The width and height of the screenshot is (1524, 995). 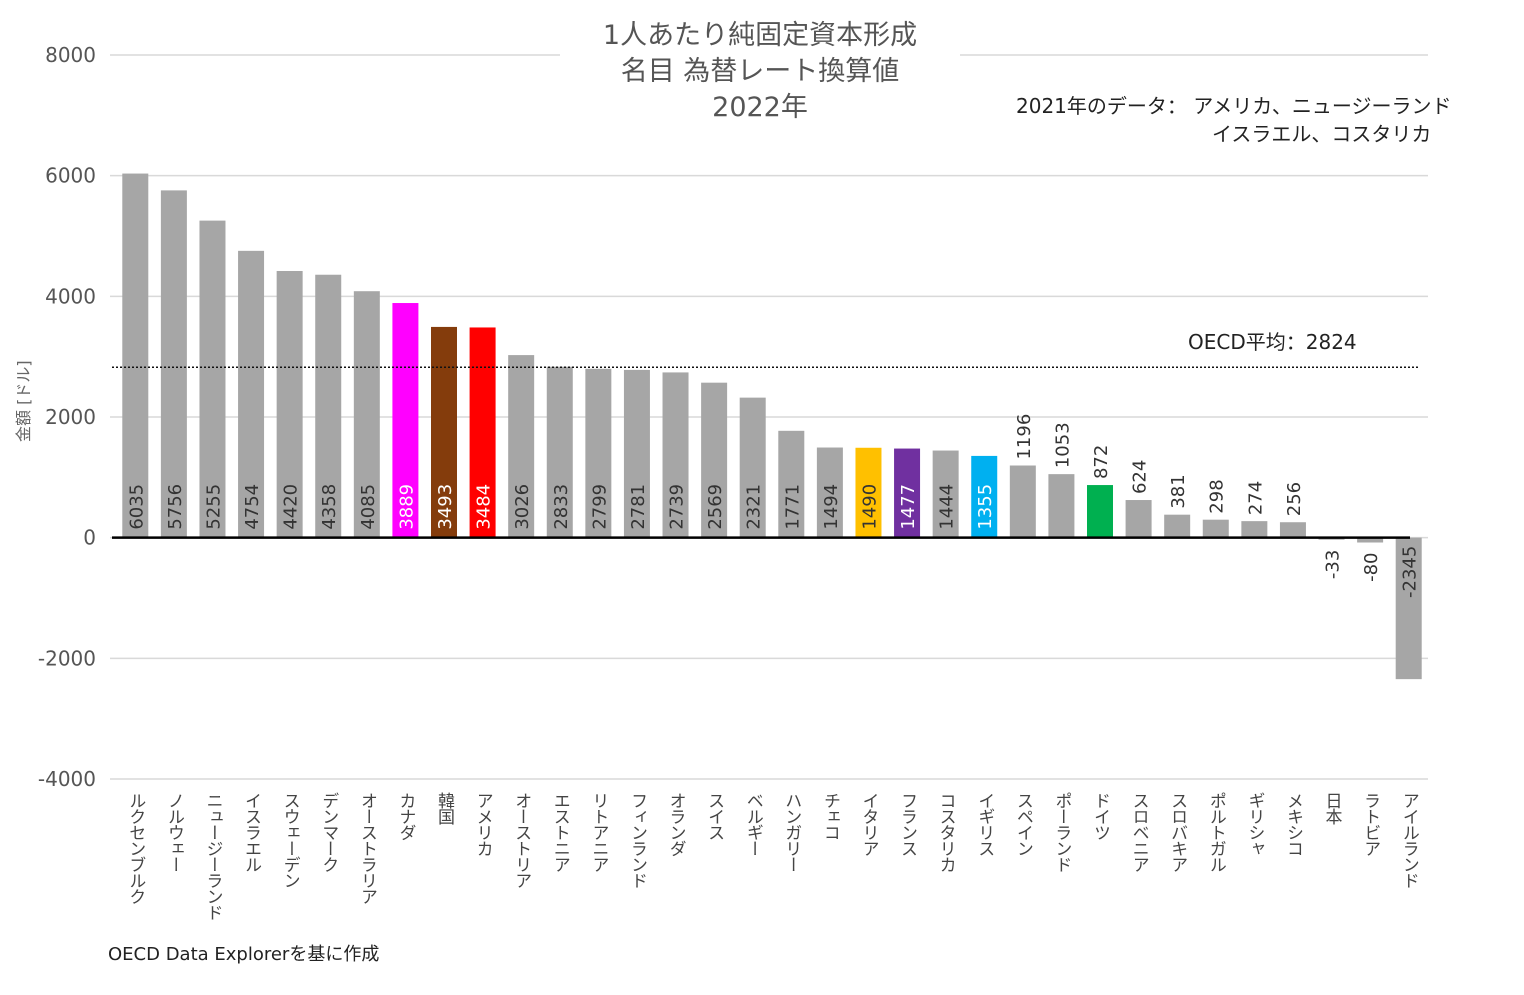 I want to click on y-axis-label: 金額 [ドル], so click(x=23, y=401).